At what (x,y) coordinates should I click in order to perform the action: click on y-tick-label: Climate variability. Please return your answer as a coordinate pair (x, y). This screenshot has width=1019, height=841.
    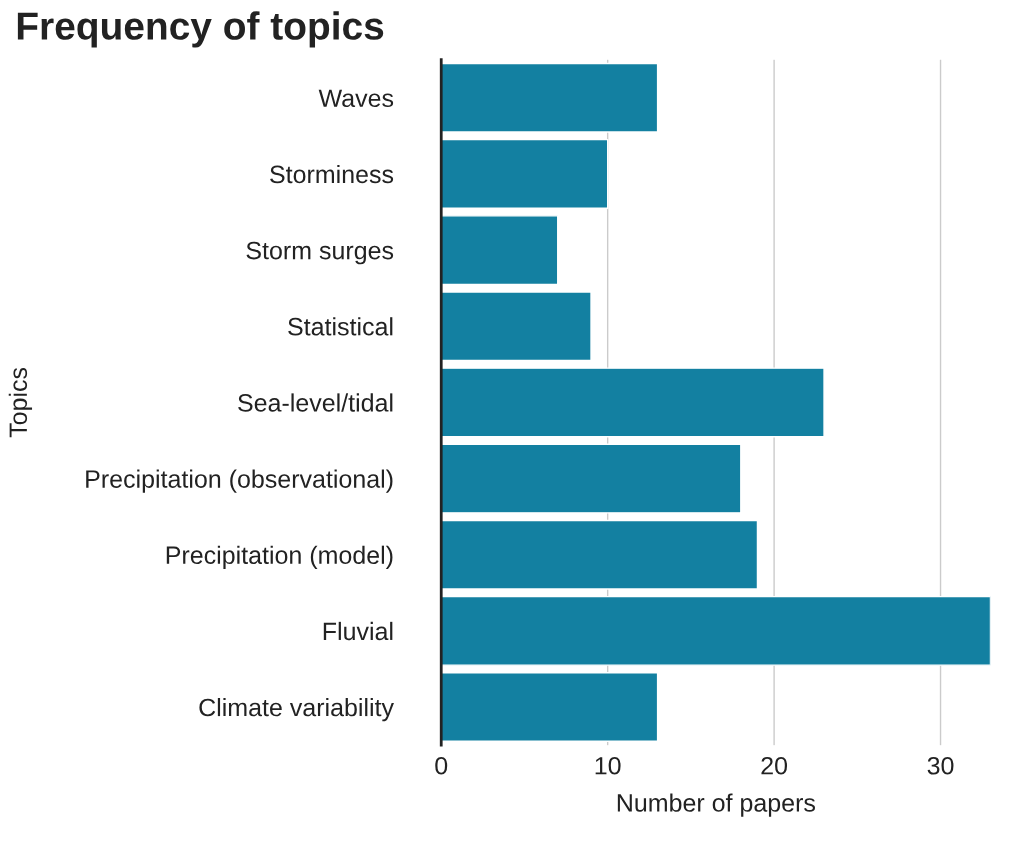
    Looking at the image, I should click on (296, 709).